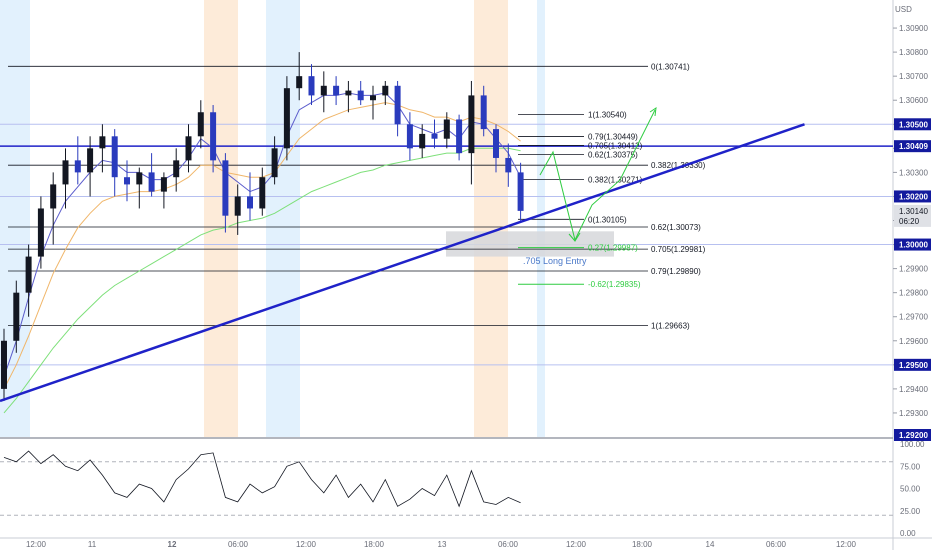  I want to click on fib-label: 0(1.30741), so click(670, 66).